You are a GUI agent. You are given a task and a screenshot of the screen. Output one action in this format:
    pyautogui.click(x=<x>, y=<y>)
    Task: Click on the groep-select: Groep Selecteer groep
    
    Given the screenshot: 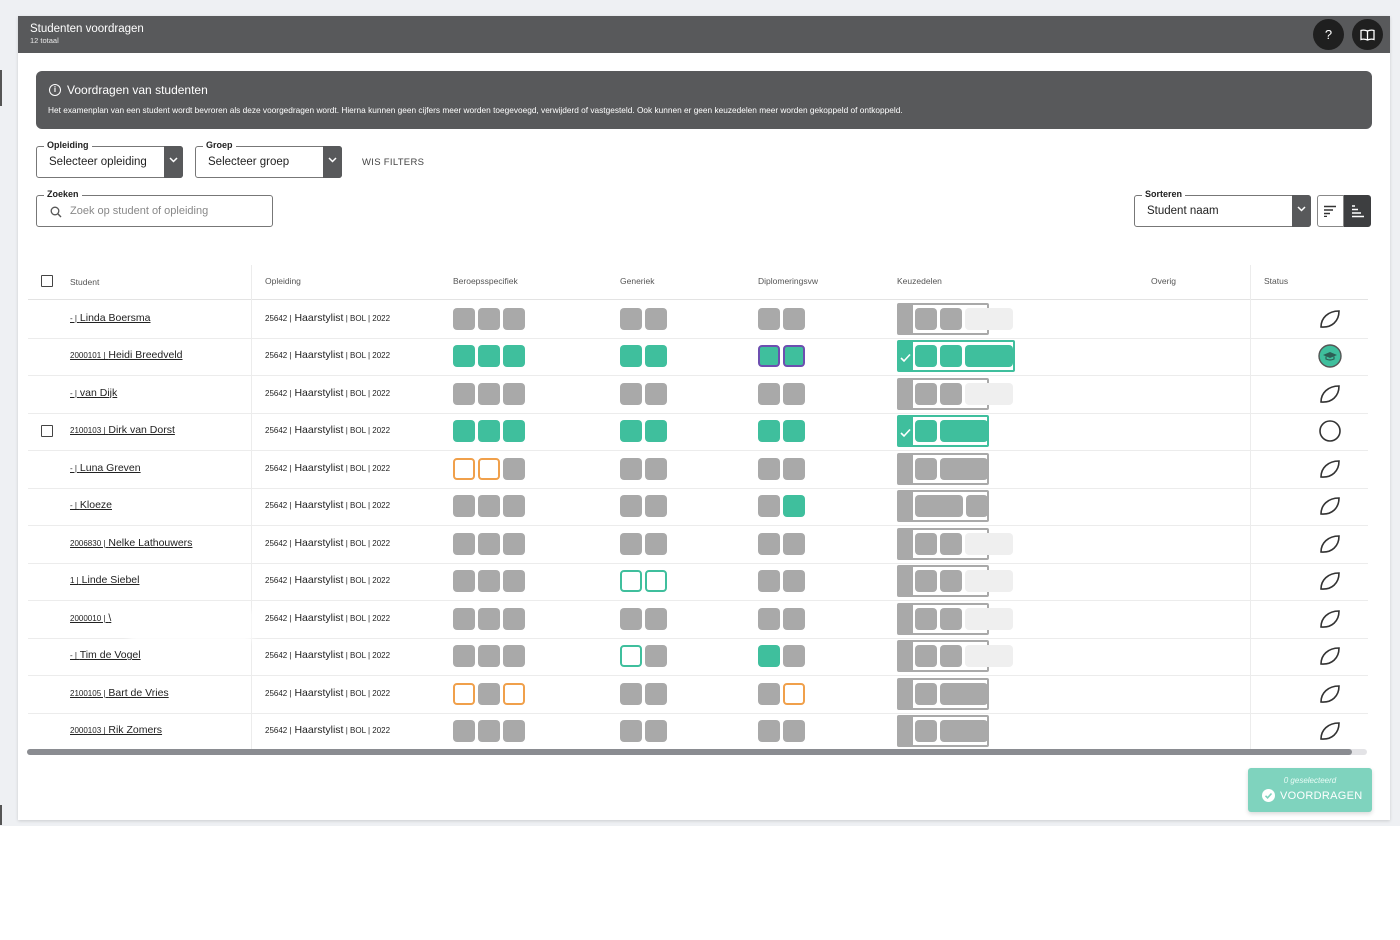 What is the action you would take?
    pyautogui.click(x=268, y=159)
    